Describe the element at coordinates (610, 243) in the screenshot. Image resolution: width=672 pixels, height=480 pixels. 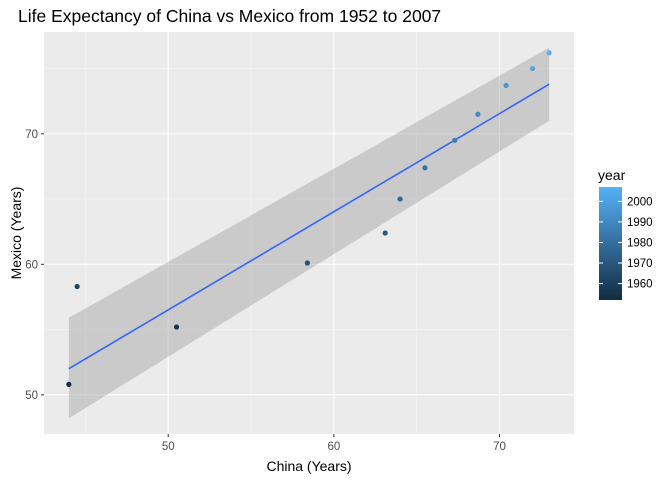
I see `legend-colorbar` at that location.